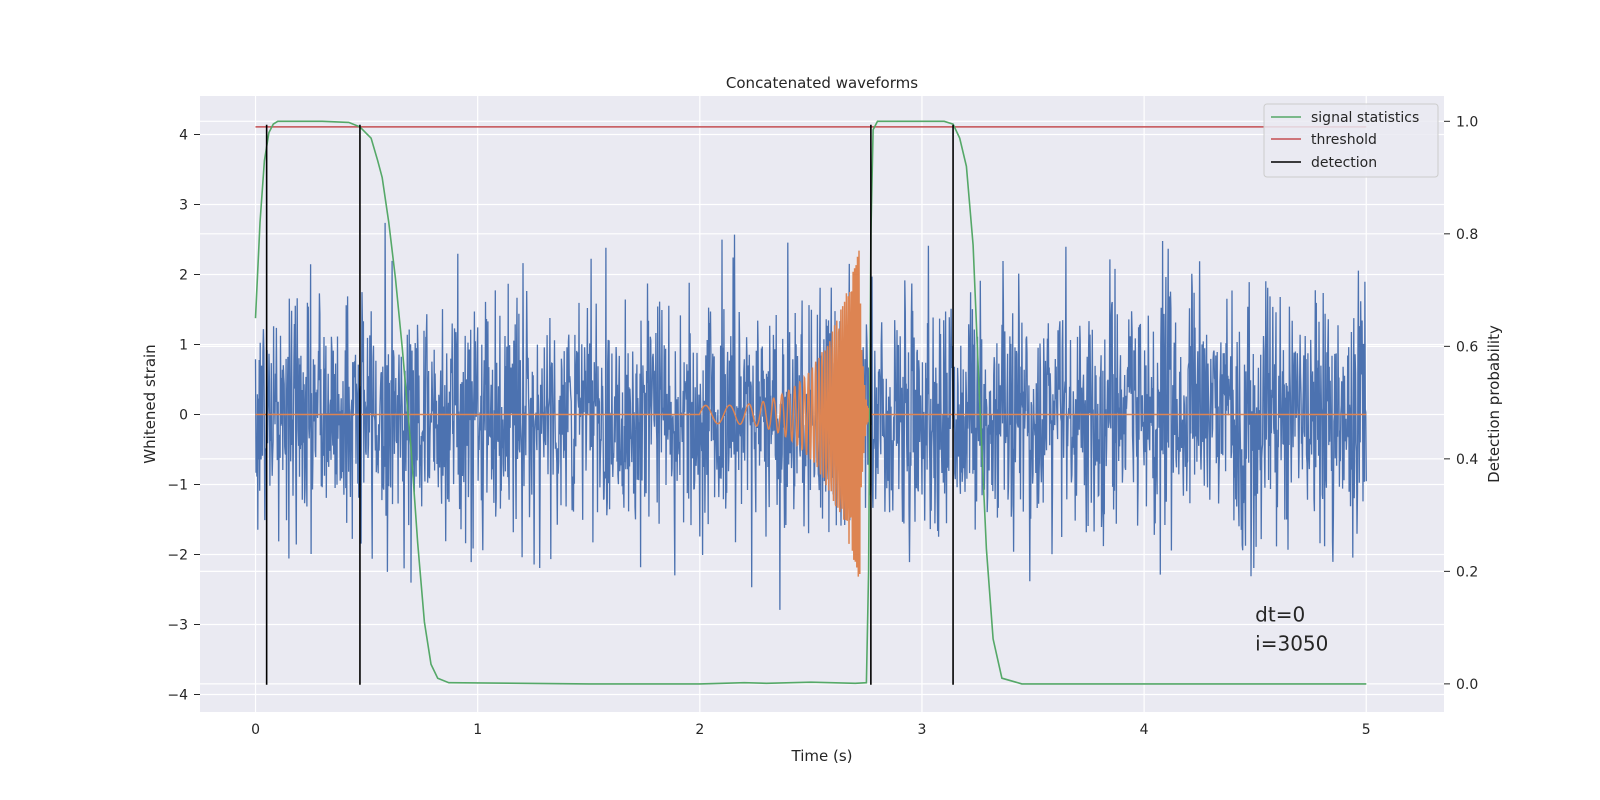 This screenshot has height=800, width=1600. What do you see at coordinates (1144, 730) in the screenshot?
I see `x-tick-label: 4` at bounding box center [1144, 730].